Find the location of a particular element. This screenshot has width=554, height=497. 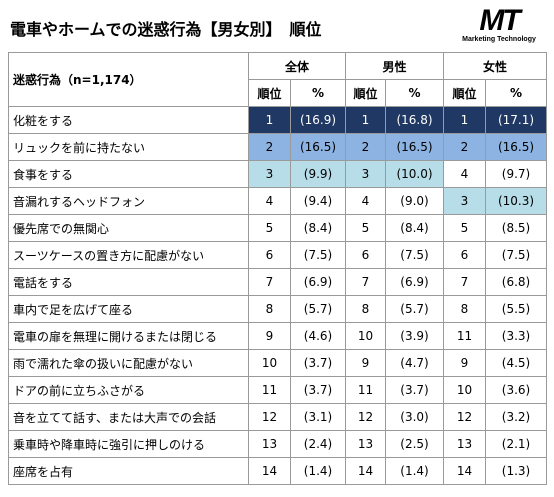

percent-cell: (9.0) is located at coordinates (414, 201).